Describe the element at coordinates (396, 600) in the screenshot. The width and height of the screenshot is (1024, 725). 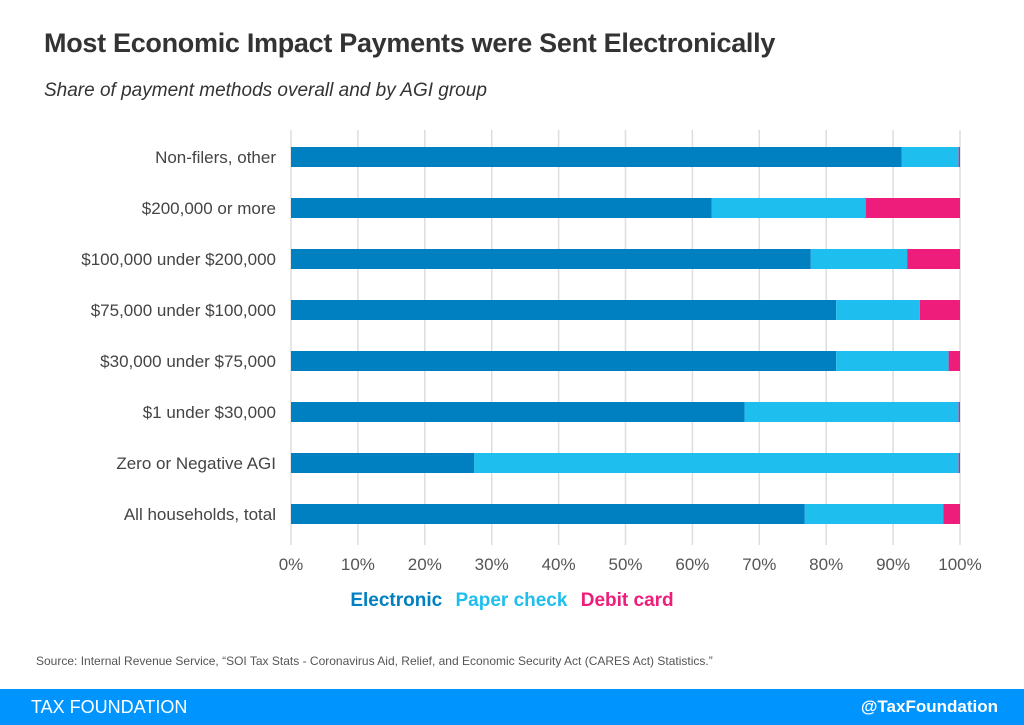
I see `legend-electronic: Electronic` at that location.